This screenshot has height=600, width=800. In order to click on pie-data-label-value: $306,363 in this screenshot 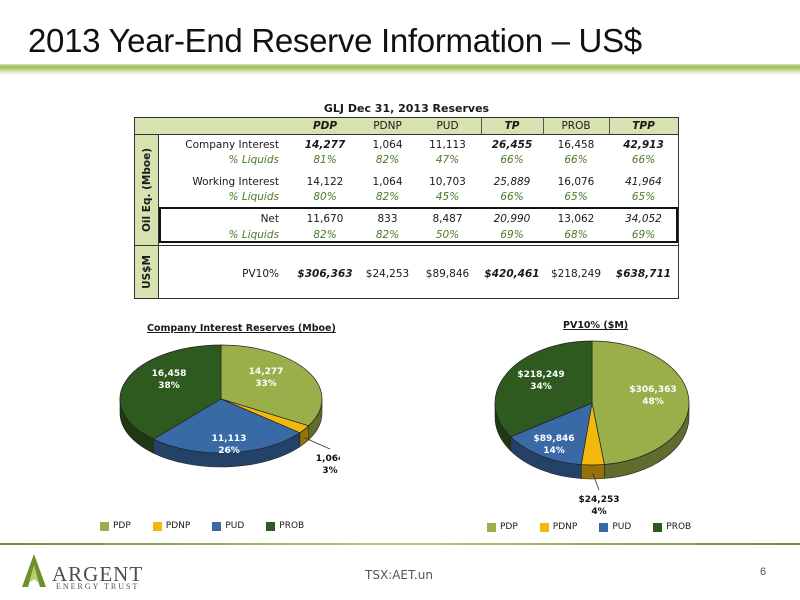, I will do `click(652, 390)`.